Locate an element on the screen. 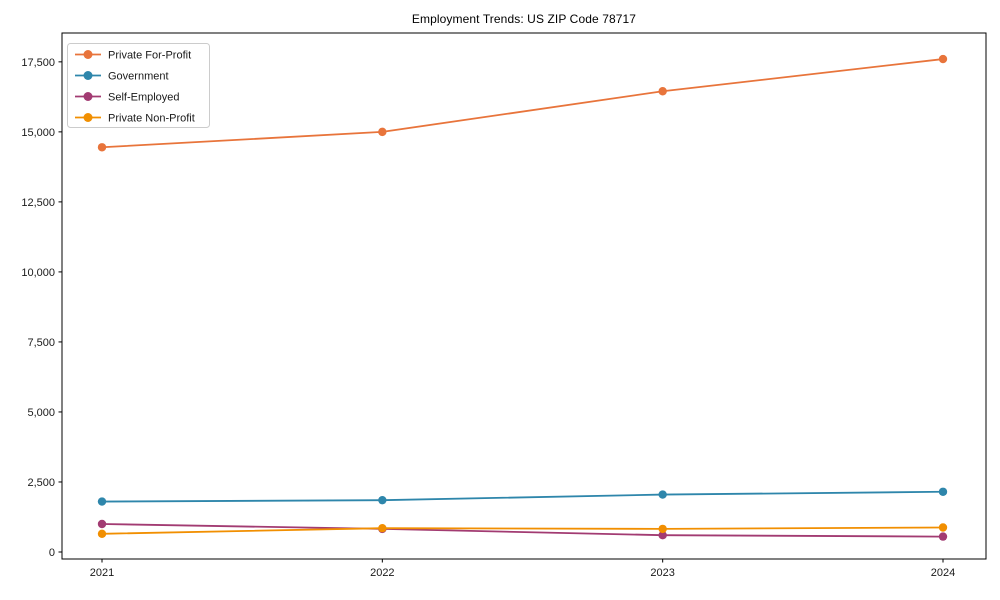  series-government is located at coordinates (522, 496).